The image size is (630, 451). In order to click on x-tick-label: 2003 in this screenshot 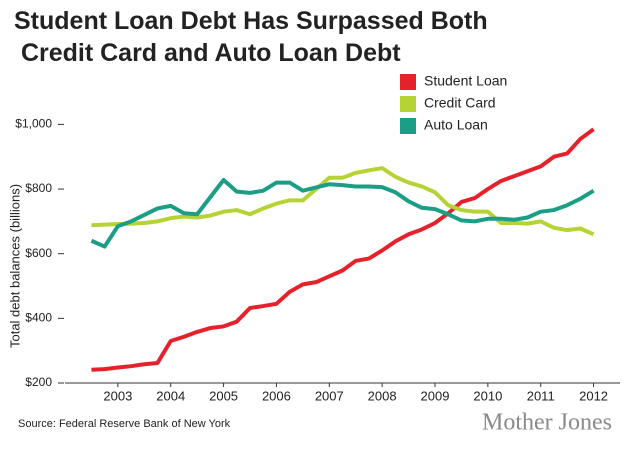, I will do `click(117, 395)`.